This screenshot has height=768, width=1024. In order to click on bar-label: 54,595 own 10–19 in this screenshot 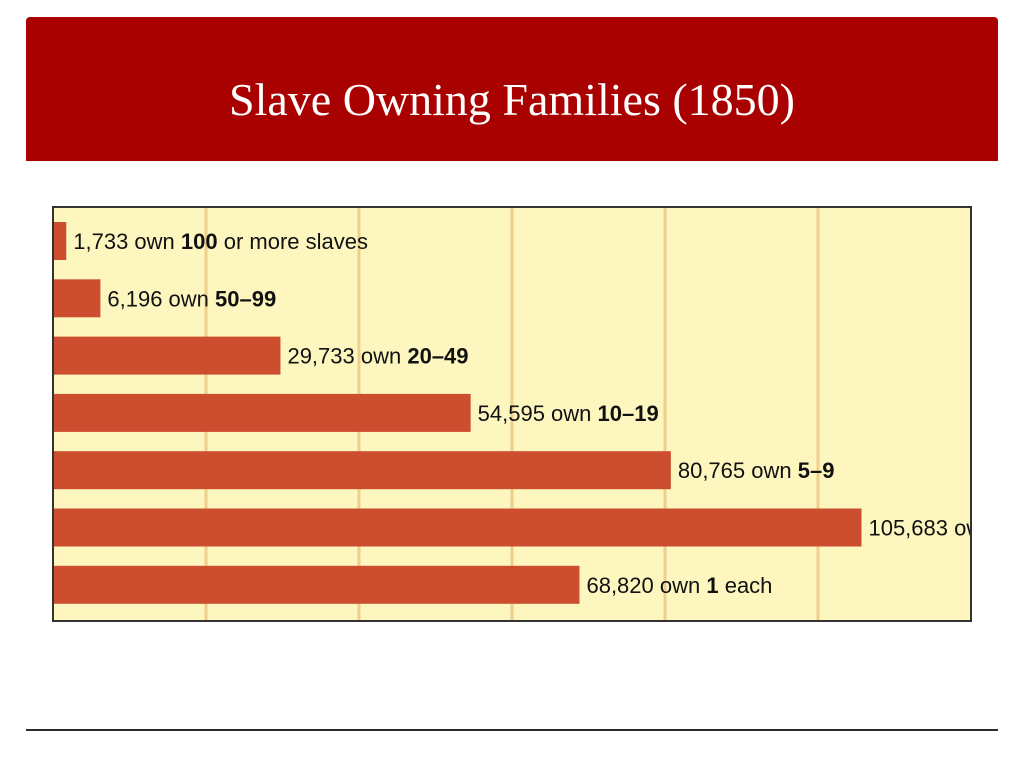, I will do `click(568, 413)`.